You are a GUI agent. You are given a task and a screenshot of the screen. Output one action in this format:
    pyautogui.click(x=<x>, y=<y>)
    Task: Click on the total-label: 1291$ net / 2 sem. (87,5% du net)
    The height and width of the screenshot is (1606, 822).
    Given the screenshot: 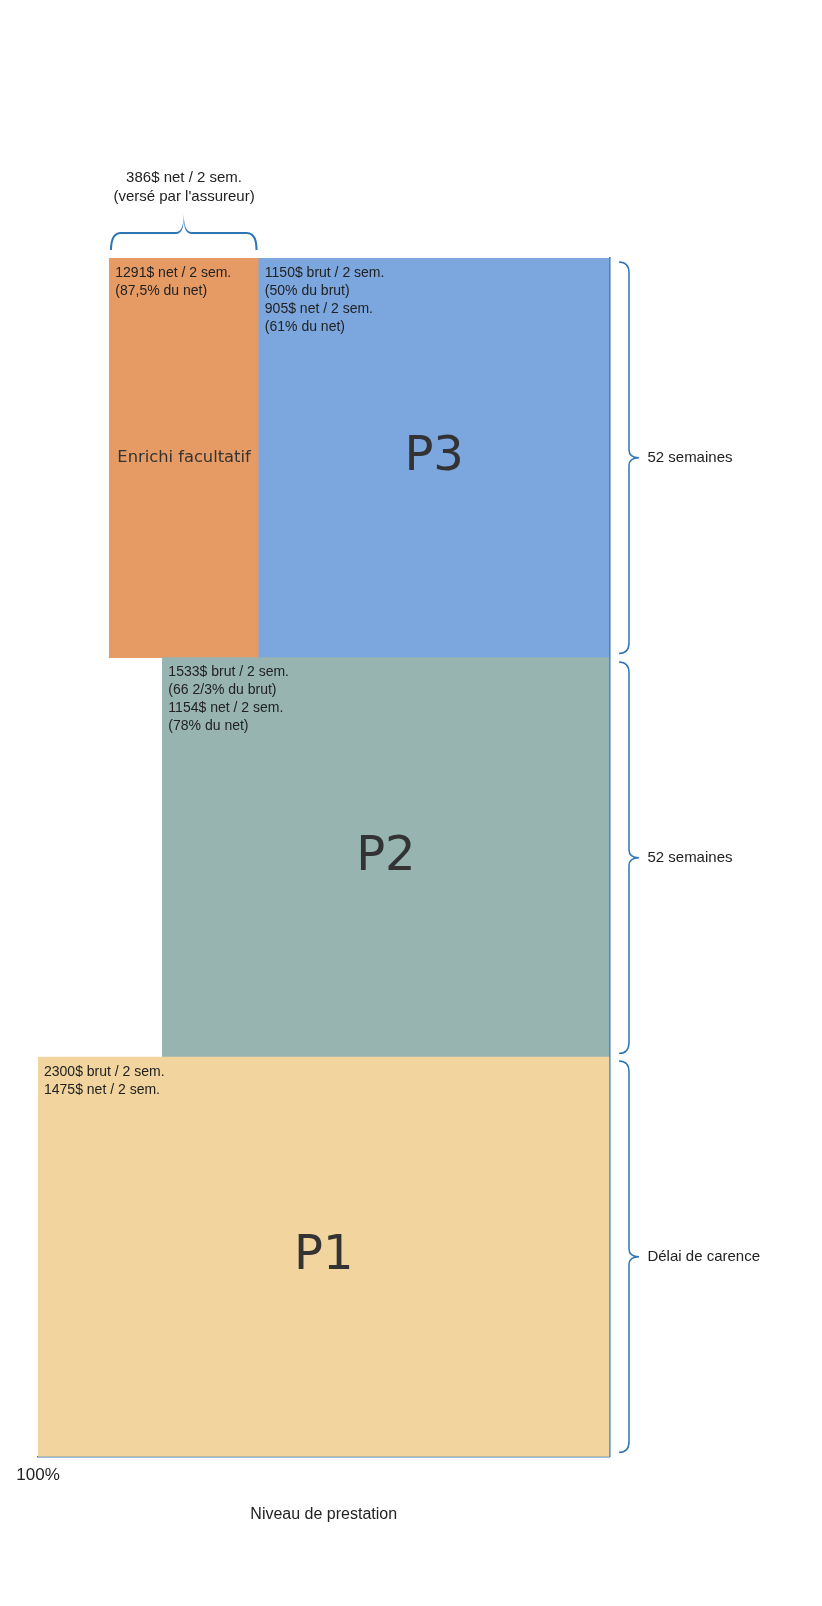 What is the action you would take?
    pyautogui.click(x=173, y=280)
    